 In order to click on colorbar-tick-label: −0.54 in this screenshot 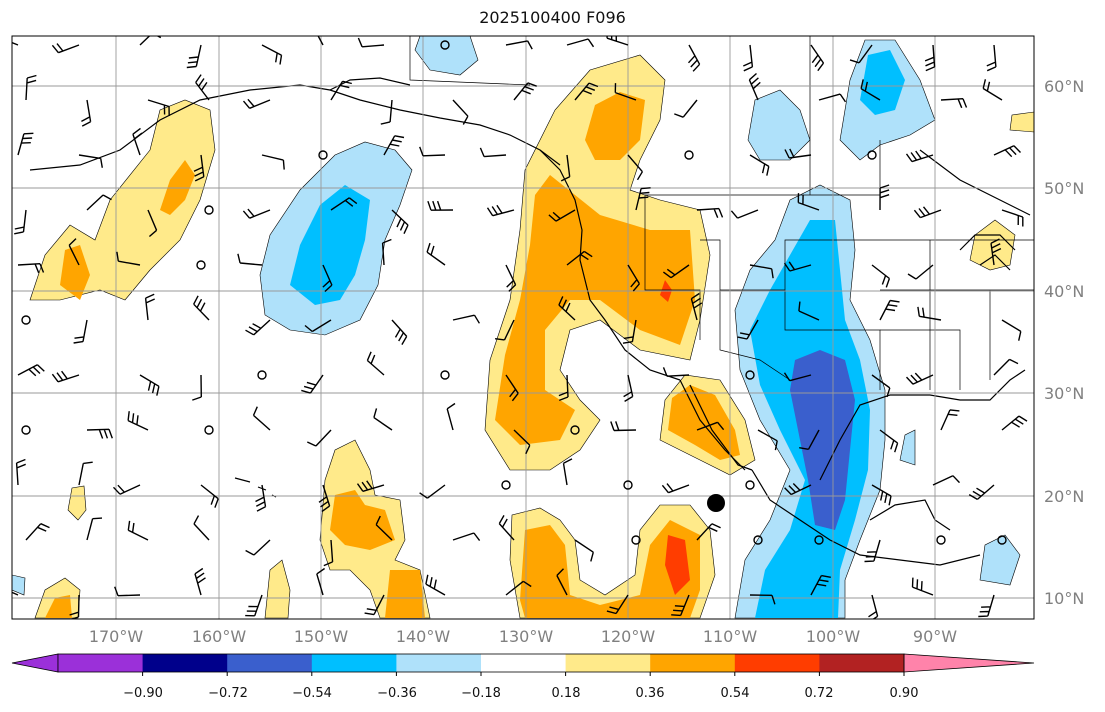, I will do `click(312, 693)`.